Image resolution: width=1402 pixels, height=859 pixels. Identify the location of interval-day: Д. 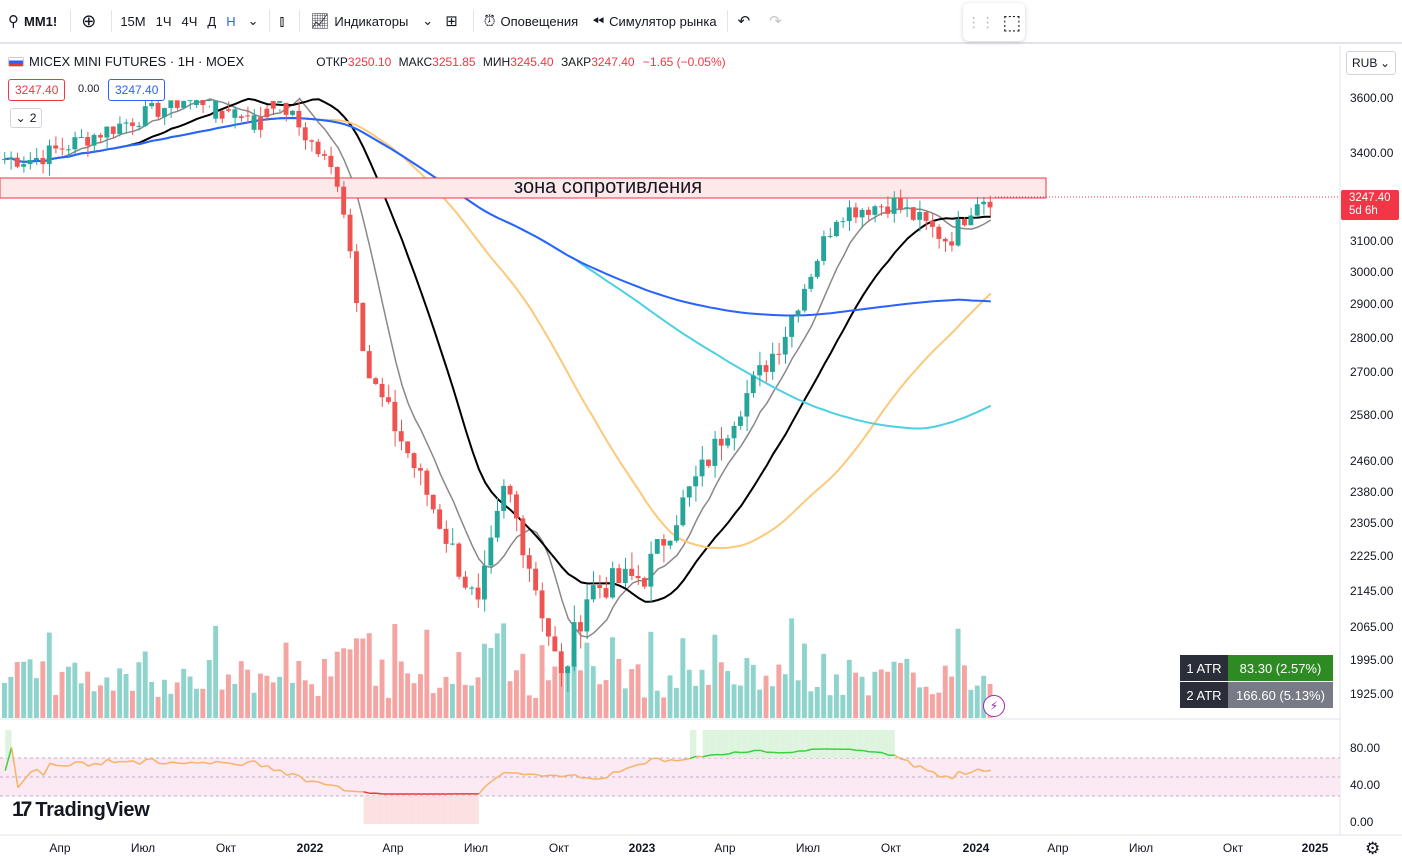
(212, 21).